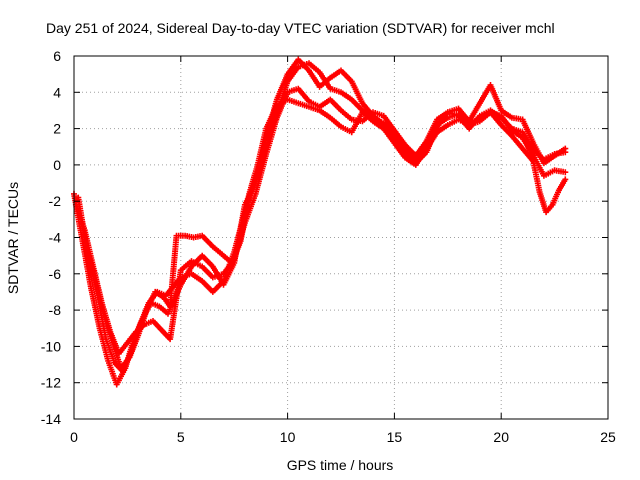  I want to click on x-tick-label: 15, so click(395, 437).